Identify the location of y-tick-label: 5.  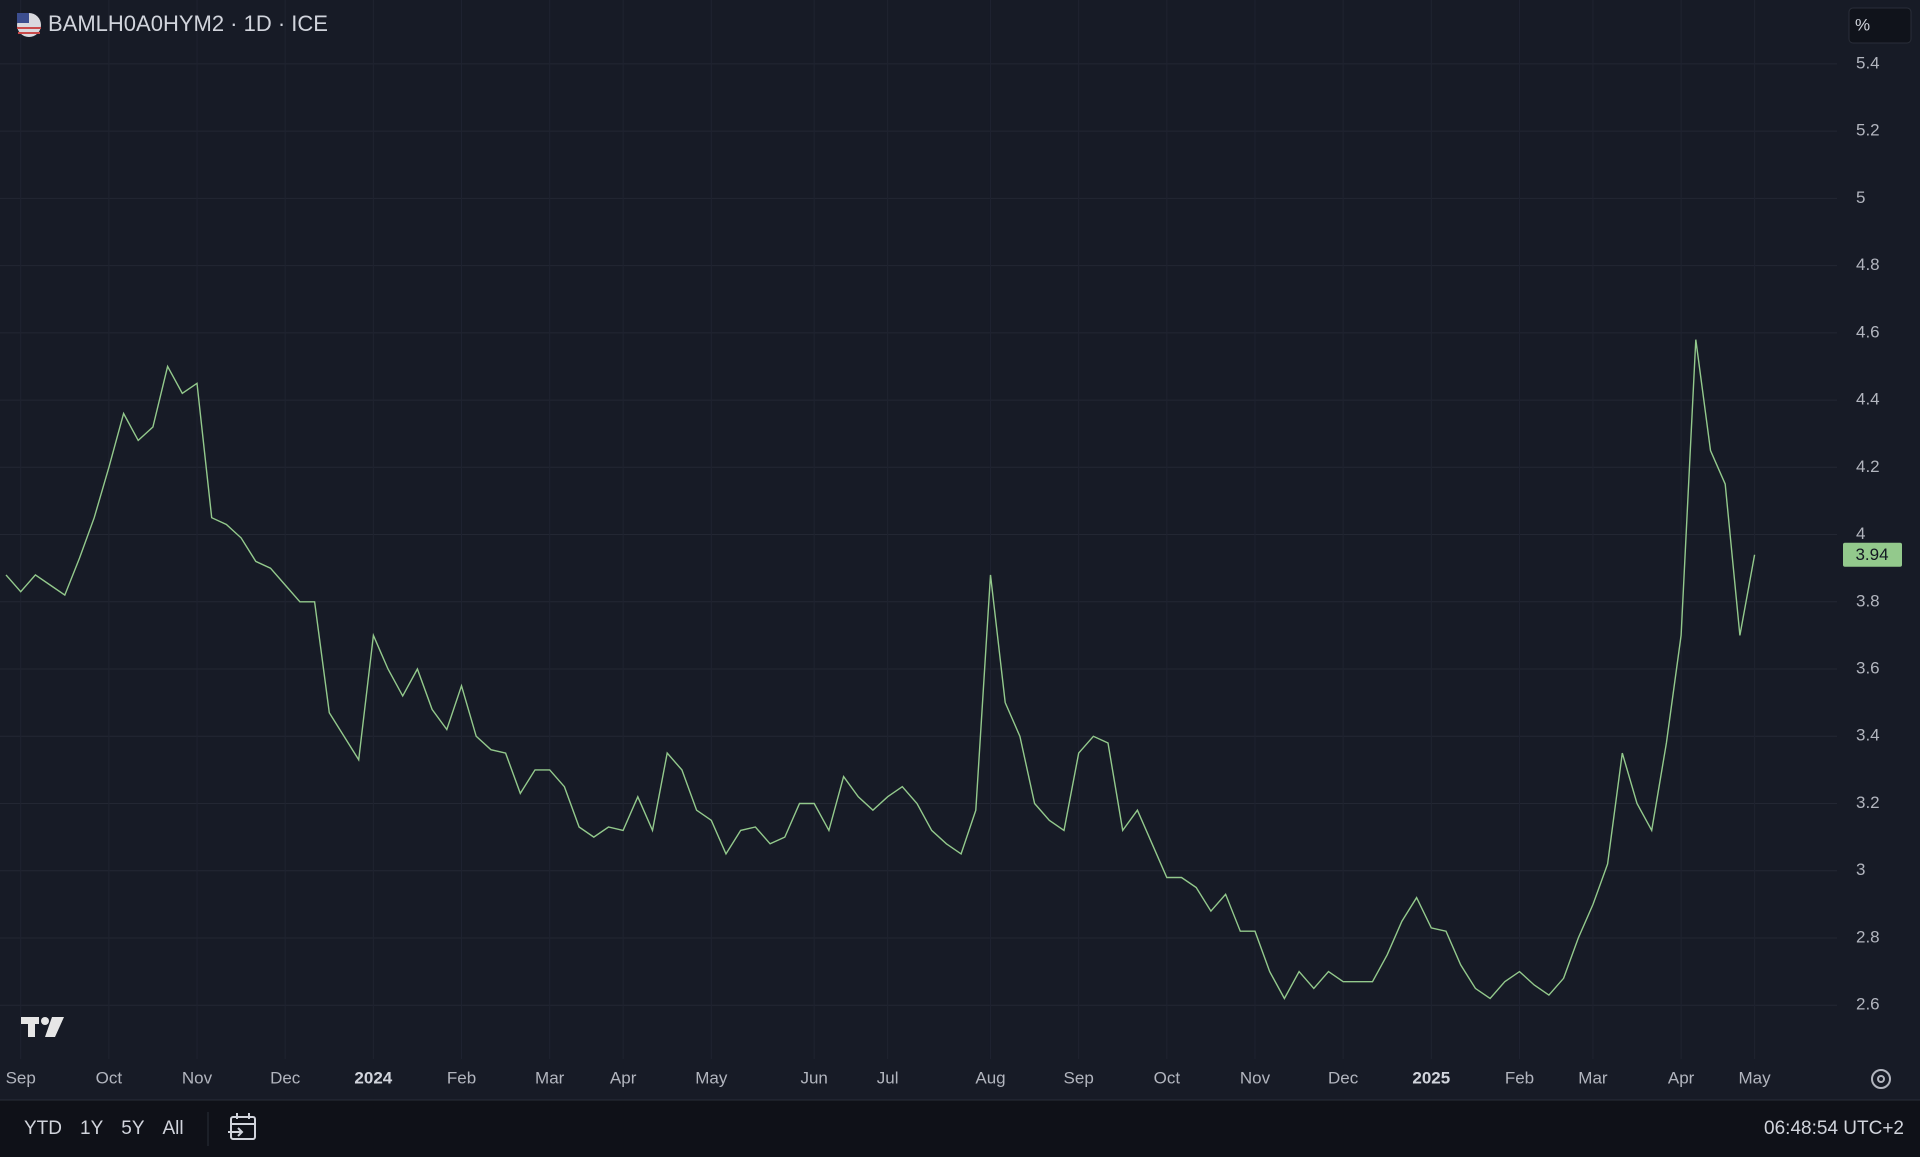
(1860, 197).